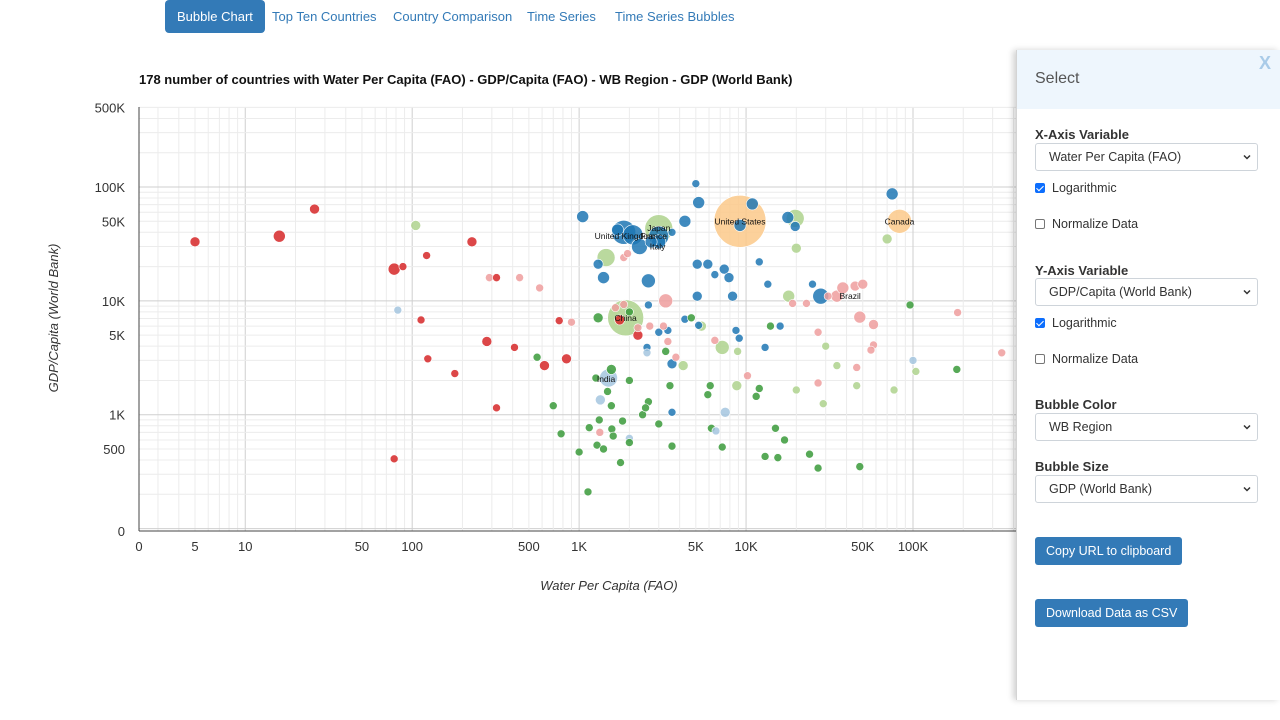 The width and height of the screenshot is (1280, 720). I want to click on close-icon: X, so click(1264, 63).